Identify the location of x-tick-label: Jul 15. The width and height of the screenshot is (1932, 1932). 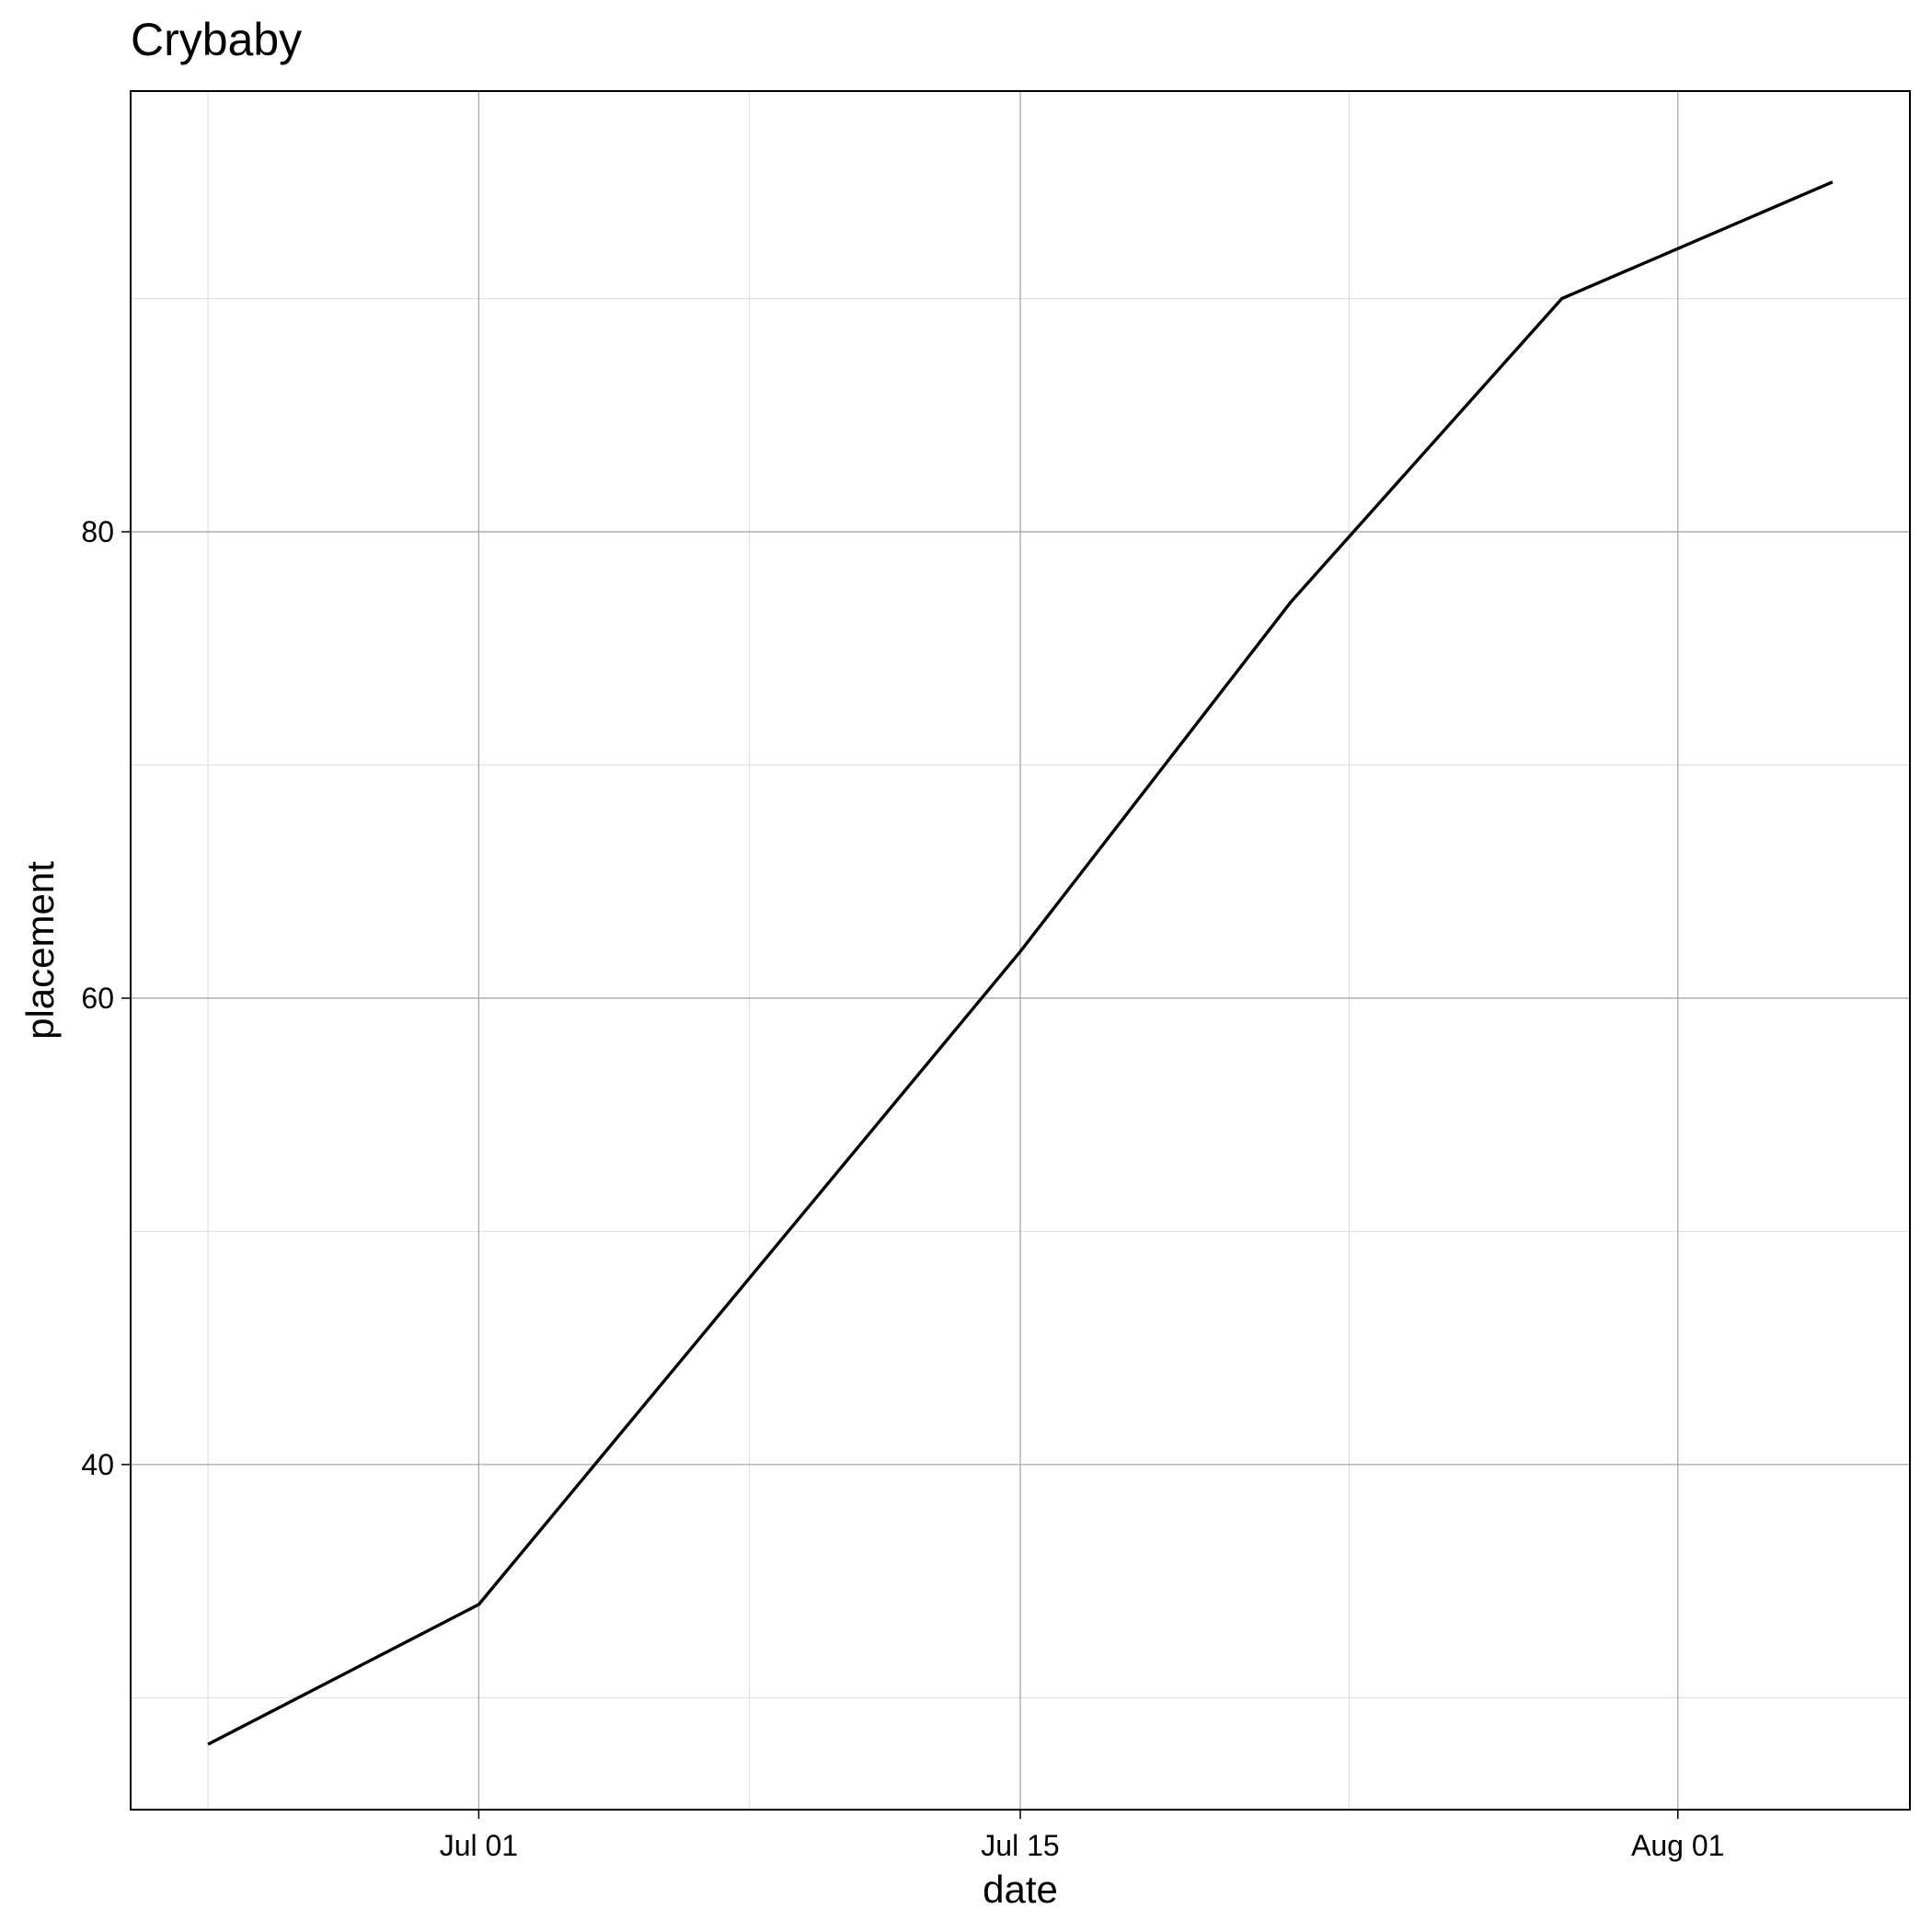
(1020, 1845).